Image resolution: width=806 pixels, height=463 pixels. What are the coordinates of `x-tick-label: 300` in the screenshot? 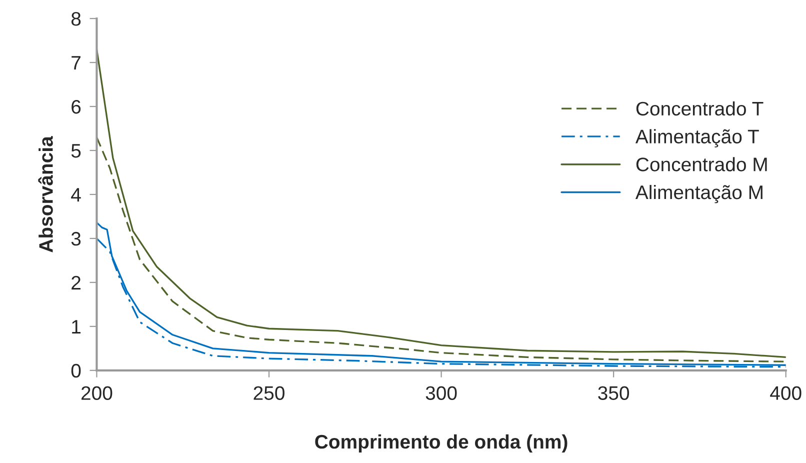 It's located at (441, 393).